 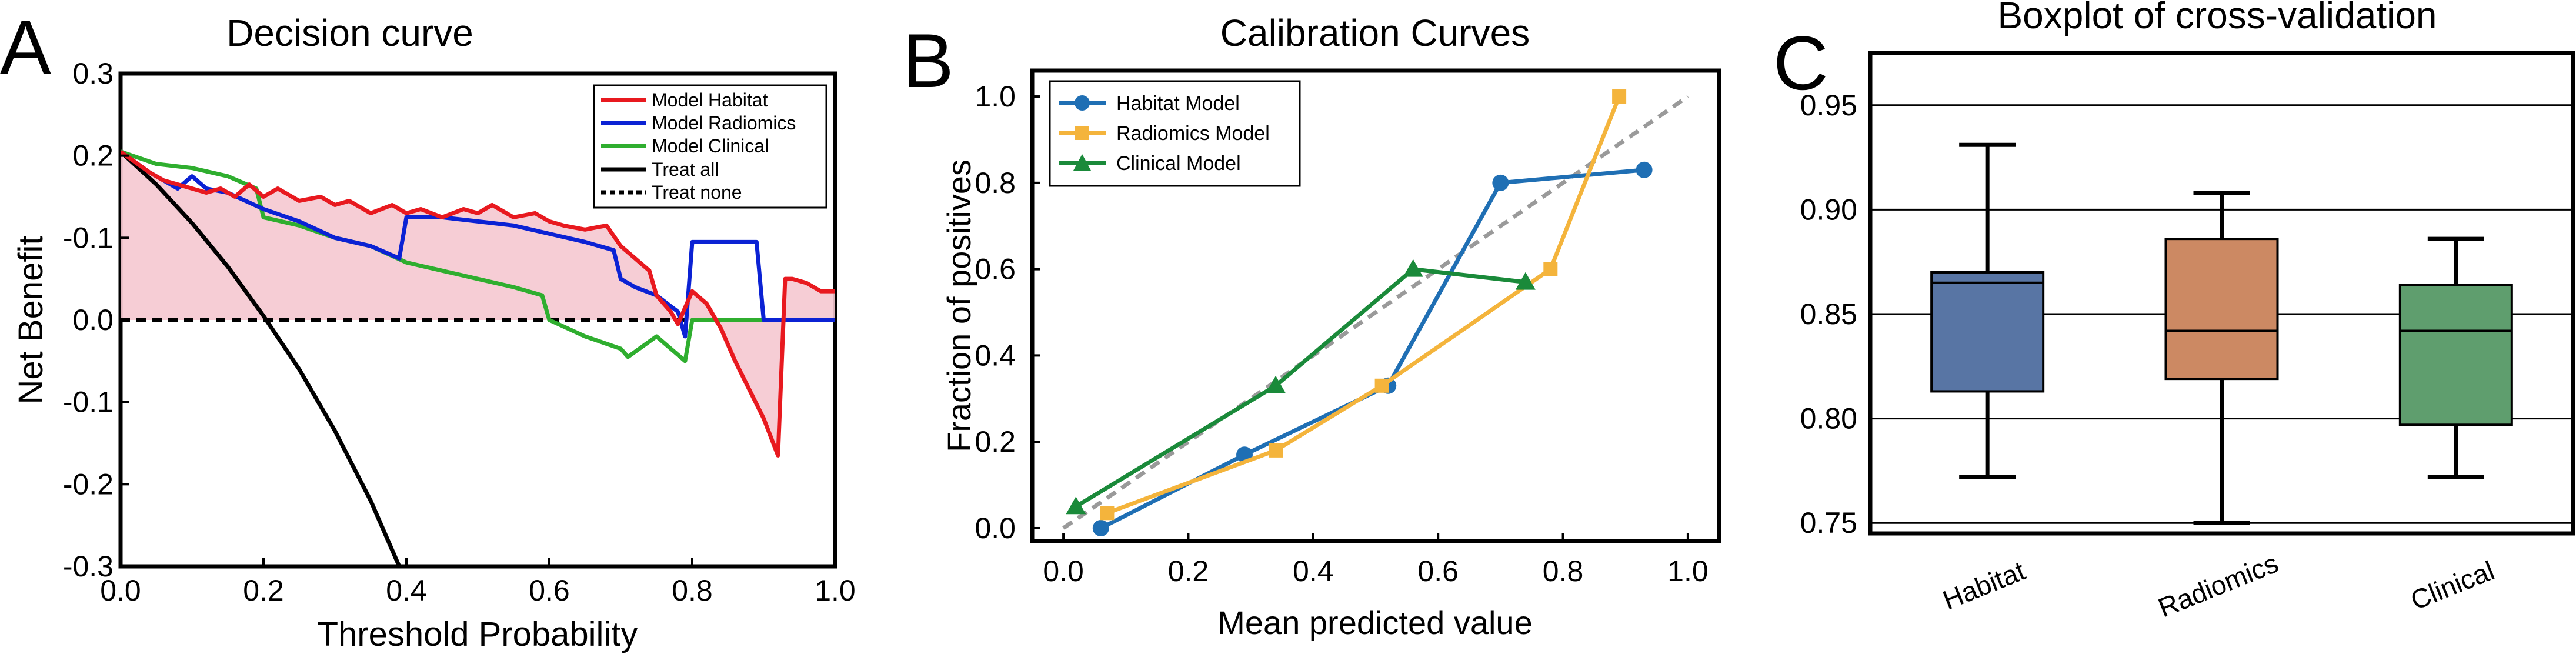 I want to click on series-line-treat-all, so click(x=261, y=358).